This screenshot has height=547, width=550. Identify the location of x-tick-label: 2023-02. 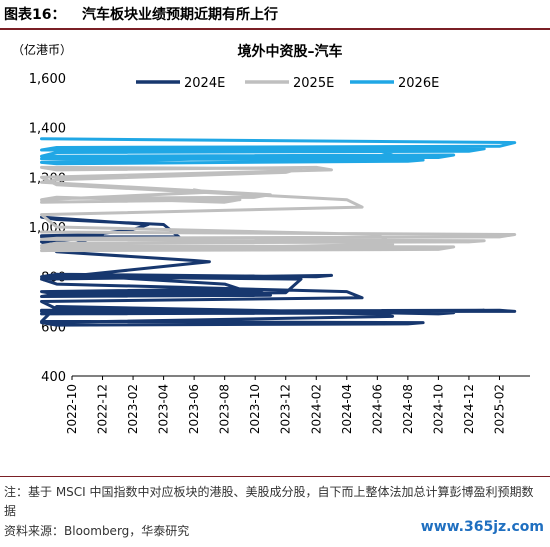
(133, 409).